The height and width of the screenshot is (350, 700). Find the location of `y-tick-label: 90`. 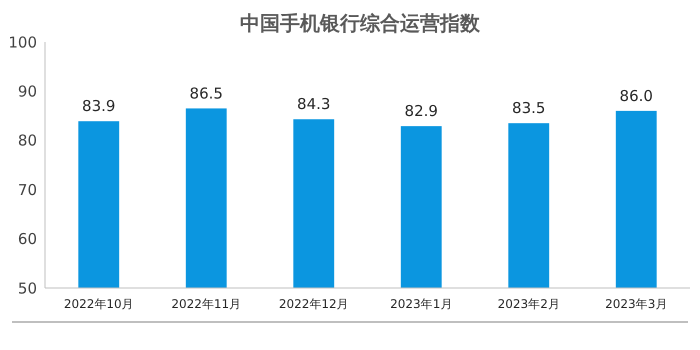

y-tick-label: 90 is located at coordinates (27, 91).